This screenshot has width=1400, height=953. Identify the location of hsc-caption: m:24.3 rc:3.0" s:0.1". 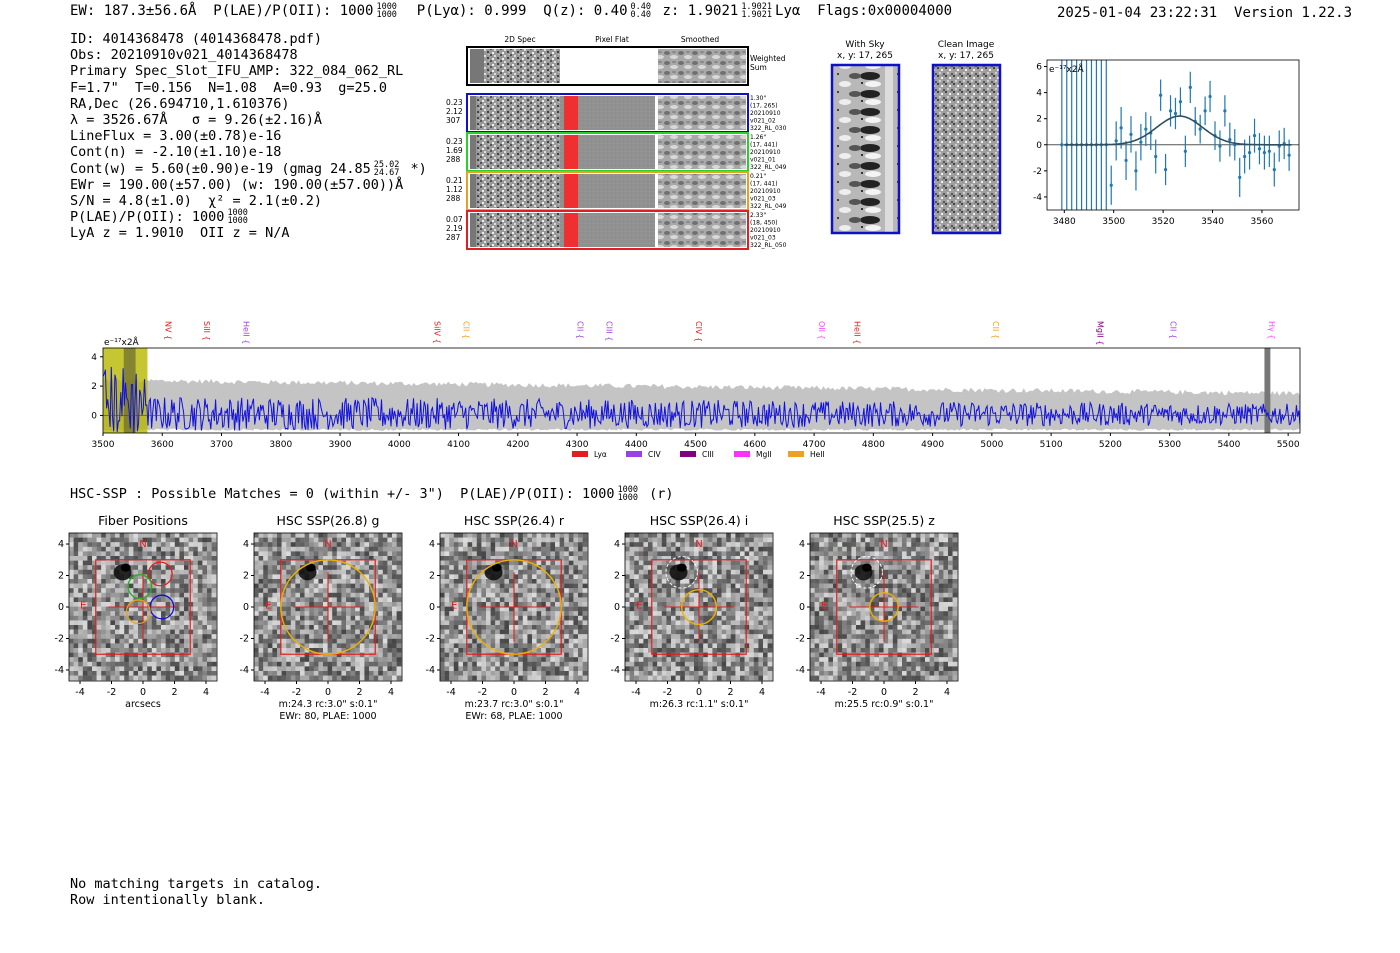
(328, 704).